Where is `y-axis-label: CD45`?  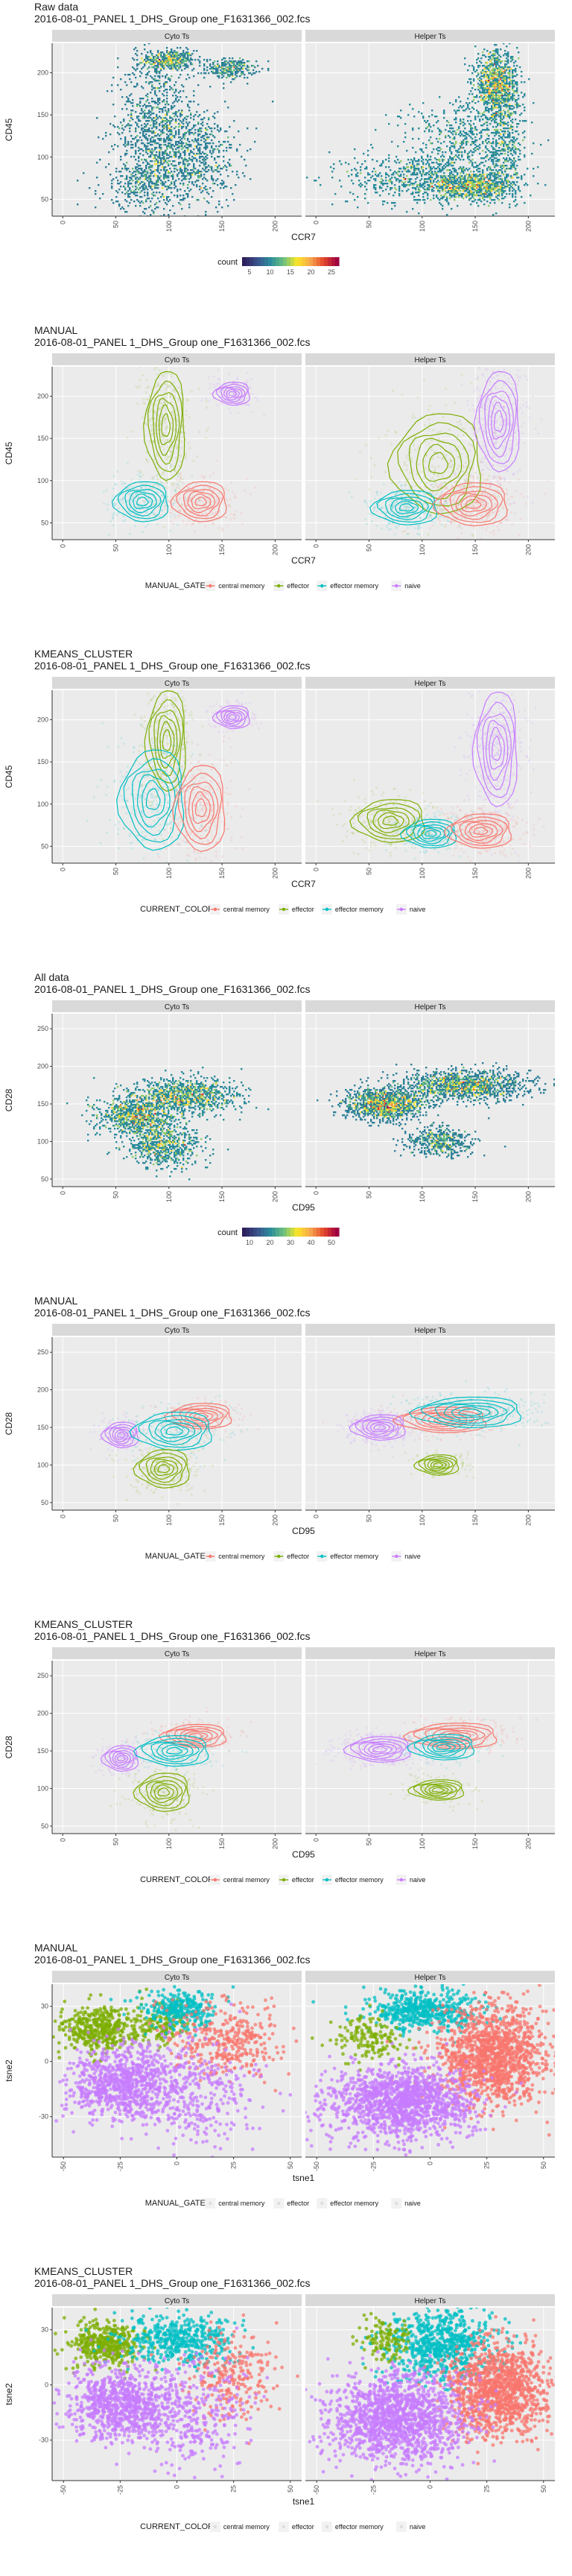
y-axis-label: CD45 is located at coordinates (9, 452).